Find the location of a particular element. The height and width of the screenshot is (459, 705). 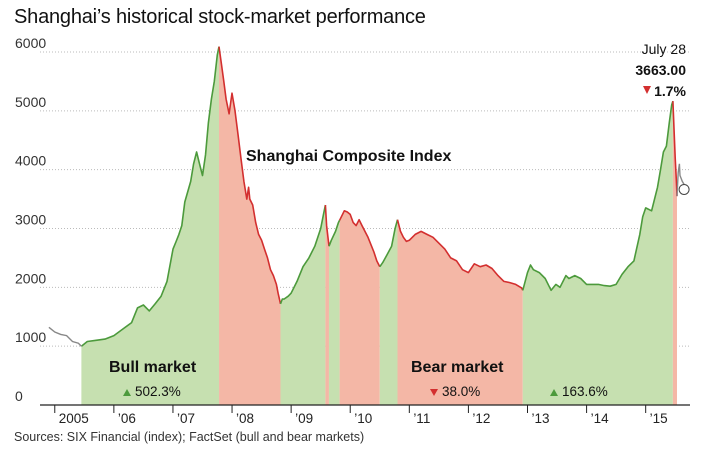

bear-market-label: Bear market is located at coordinates (457, 367).